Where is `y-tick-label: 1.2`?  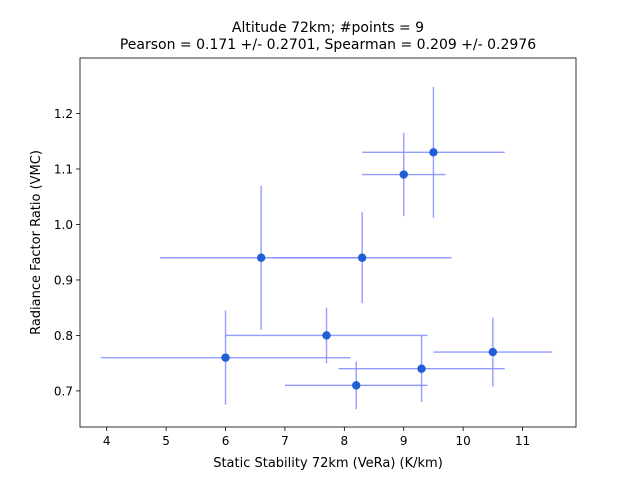
y-tick-label: 1.2 is located at coordinates (63, 114).